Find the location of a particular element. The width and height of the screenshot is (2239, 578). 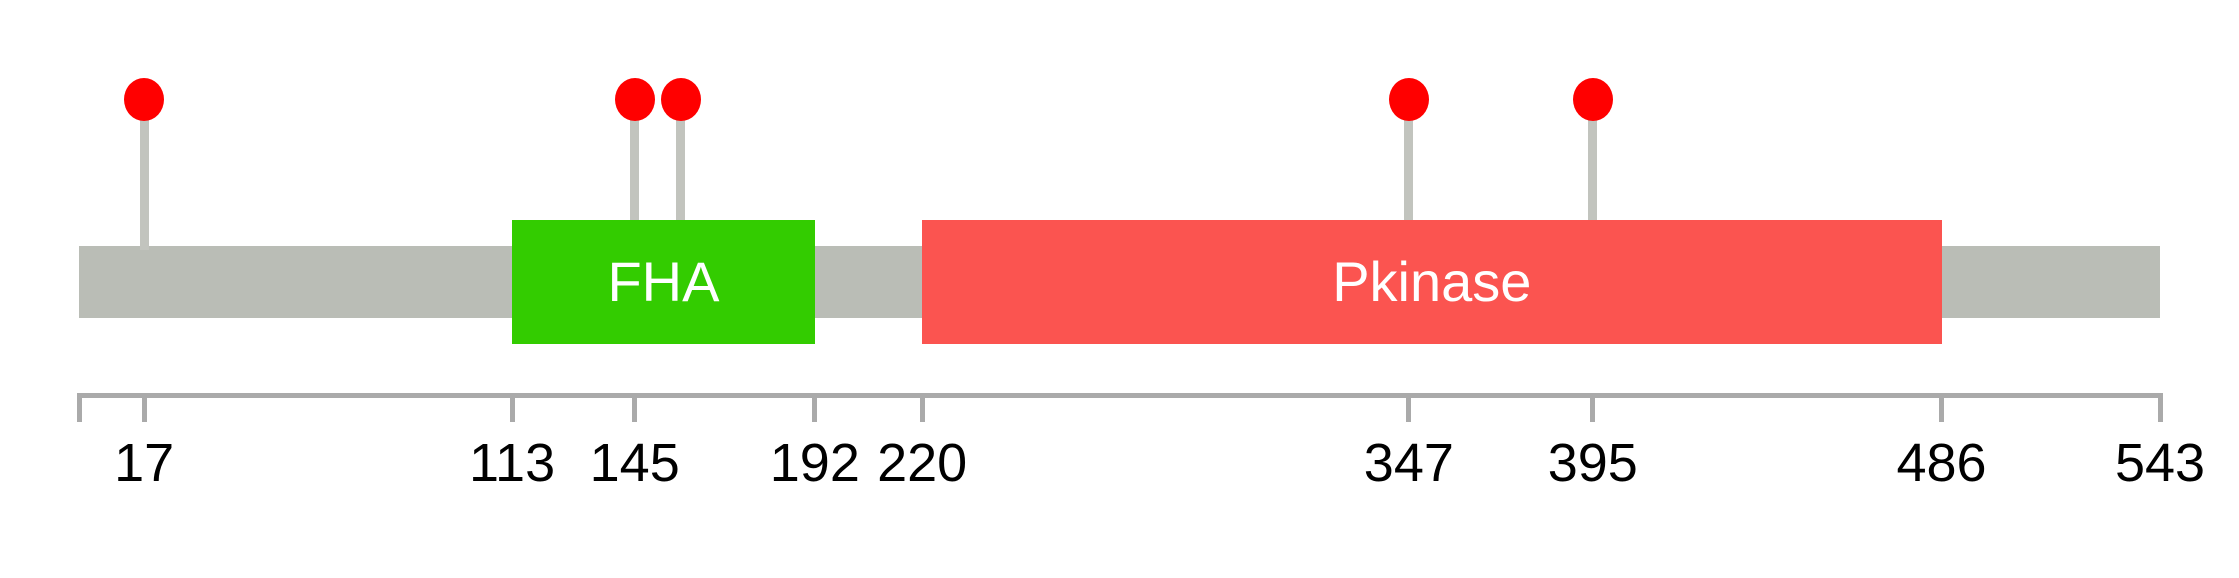

domain-label: Pkinase is located at coordinates (1432, 281).